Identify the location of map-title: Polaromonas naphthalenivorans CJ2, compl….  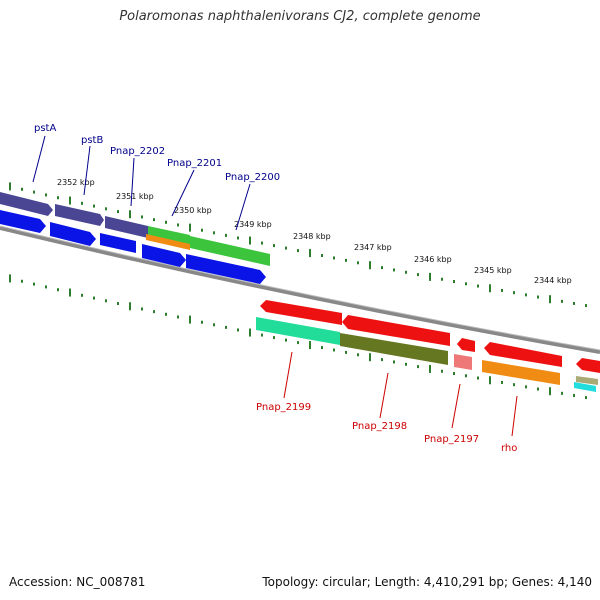
(300, 16).